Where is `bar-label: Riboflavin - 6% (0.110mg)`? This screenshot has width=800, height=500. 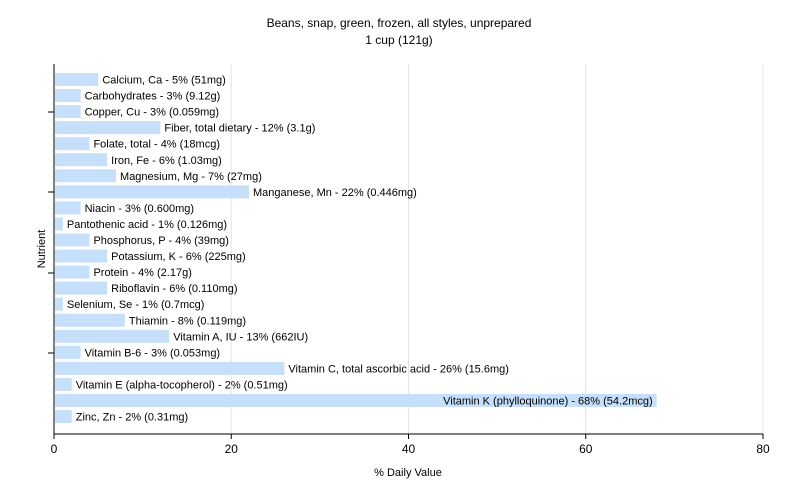
bar-label: Riboflavin - 6% (0.110mg) is located at coordinates (174, 289).